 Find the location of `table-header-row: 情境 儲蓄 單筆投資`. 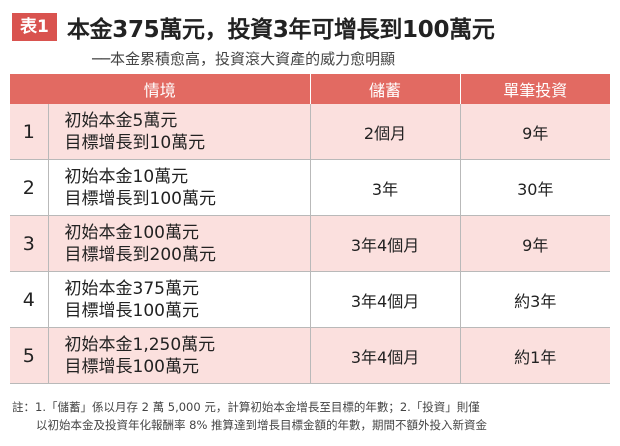

table-header-row: 情境 儲蓄 單筆投資 is located at coordinates (310, 89).